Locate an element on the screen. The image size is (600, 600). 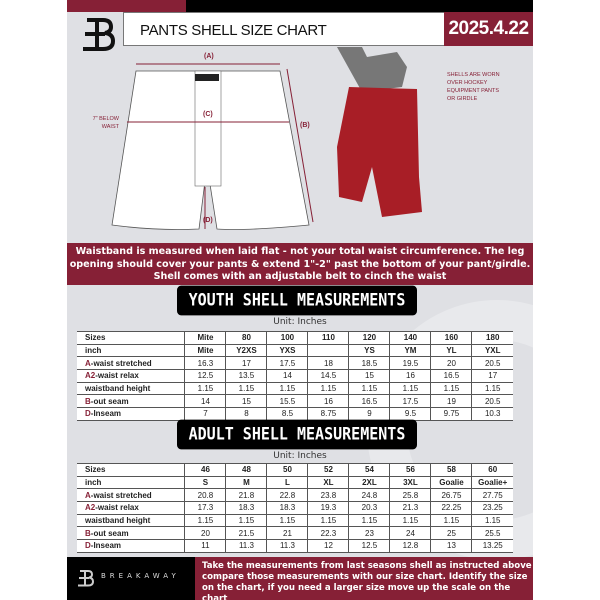
date-badge: 2025.4.22 is located at coordinates (488, 29).